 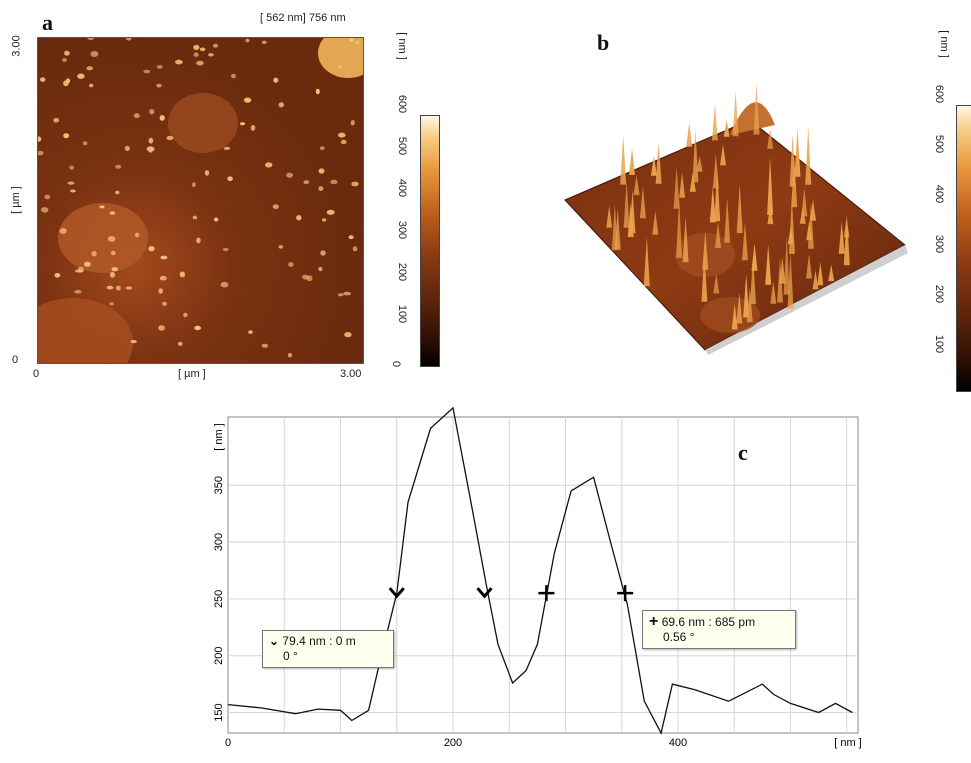 What do you see at coordinates (943, 44) in the screenshot?
I see `panel-b-scale-label: [ nm ]` at bounding box center [943, 44].